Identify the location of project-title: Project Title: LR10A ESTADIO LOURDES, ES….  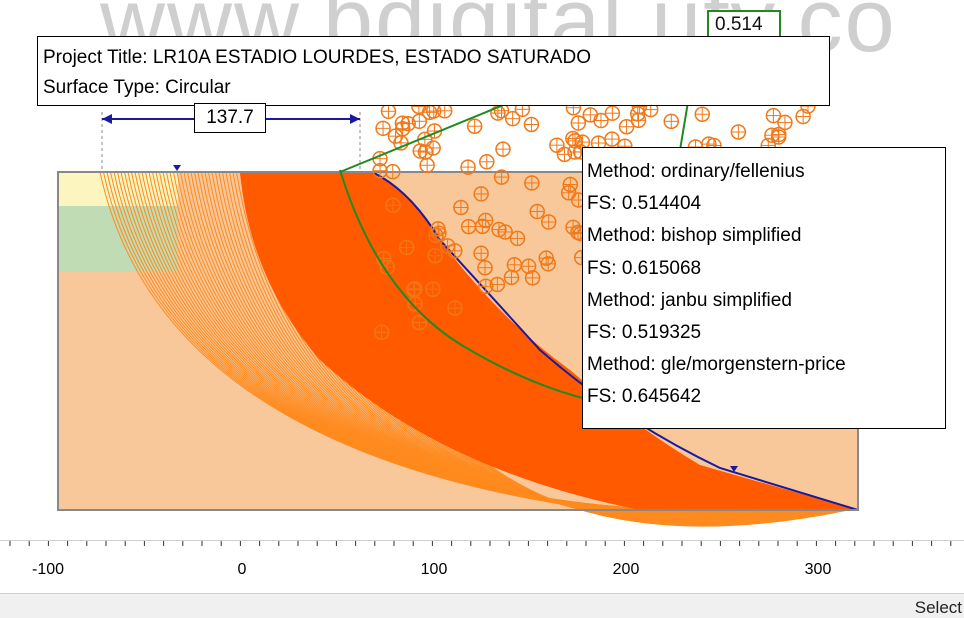
(317, 57).